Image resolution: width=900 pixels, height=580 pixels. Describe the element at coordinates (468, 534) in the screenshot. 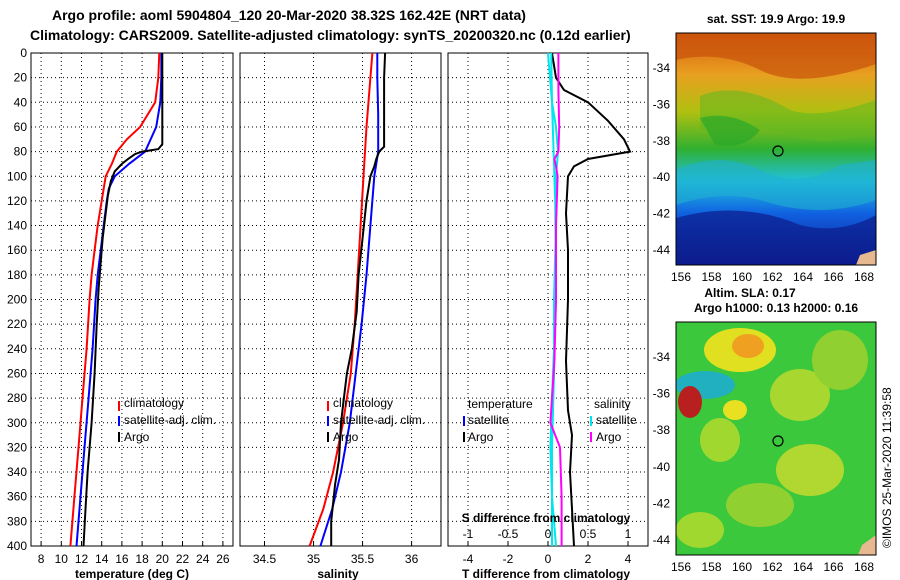

I see `s-tick-label: -1` at that location.